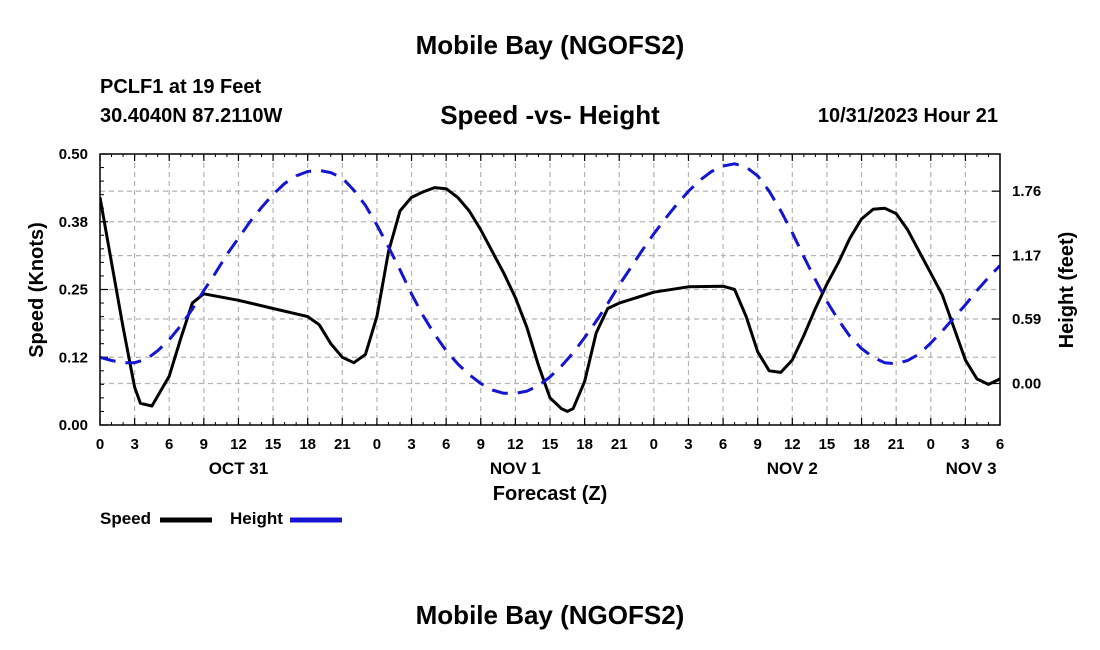  Describe the element at coordinates (126, 518) in the screenshot. I see `legend-speed-label: Speed` at that location.